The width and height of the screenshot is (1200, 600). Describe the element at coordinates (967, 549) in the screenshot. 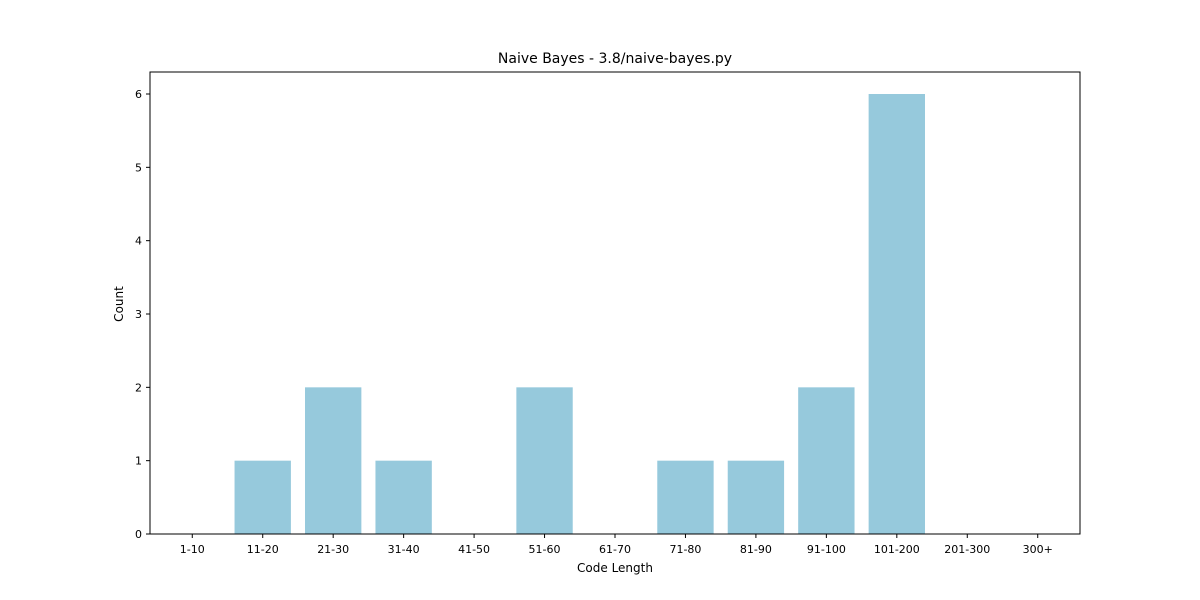

I see `x-tick-label: 201-300` at that location.